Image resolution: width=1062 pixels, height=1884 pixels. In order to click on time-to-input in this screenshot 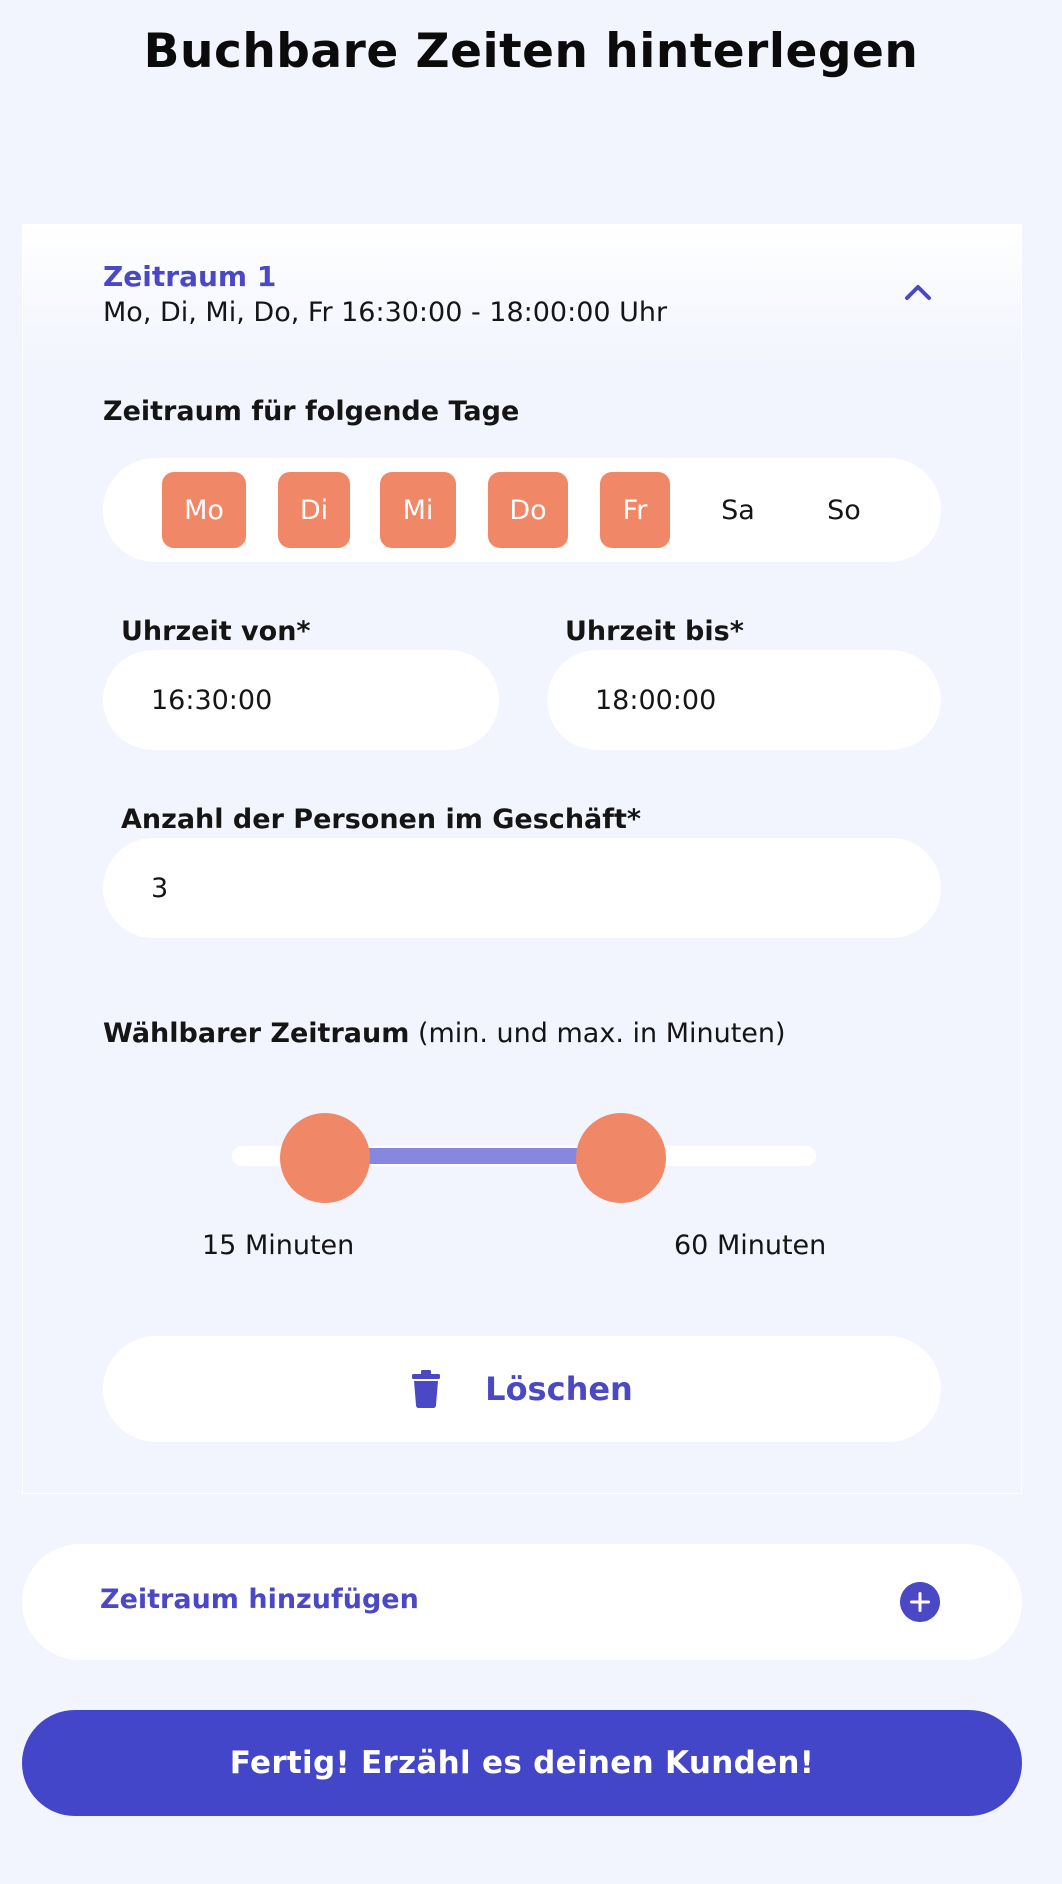, I will do `click(744, 700)`.